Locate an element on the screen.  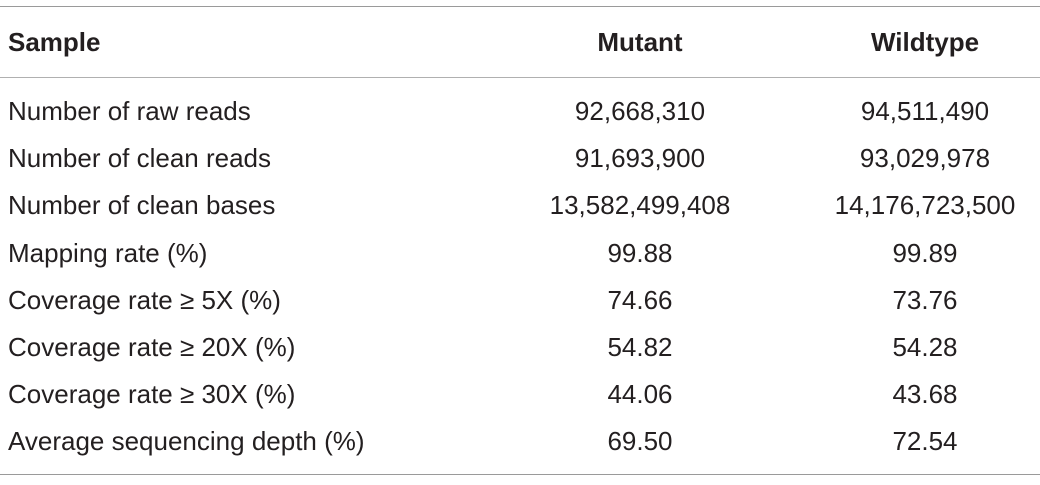
data-table: Sample Mutant Wildtype is located at coordinates (520, 42).